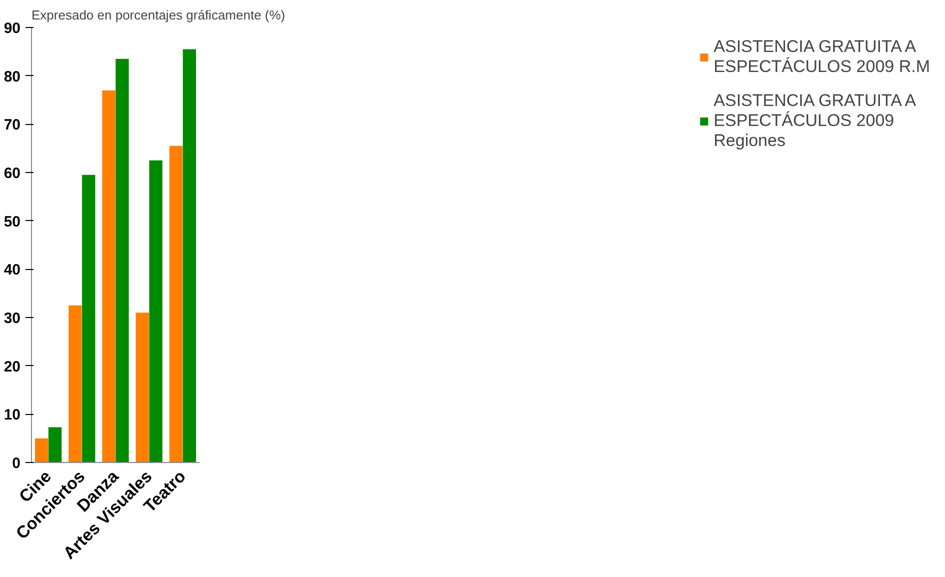  What do you see at coordinates (12, 221) in the screenshot?
I see `y-tick-label: 50` at bounding box center [12, 221].